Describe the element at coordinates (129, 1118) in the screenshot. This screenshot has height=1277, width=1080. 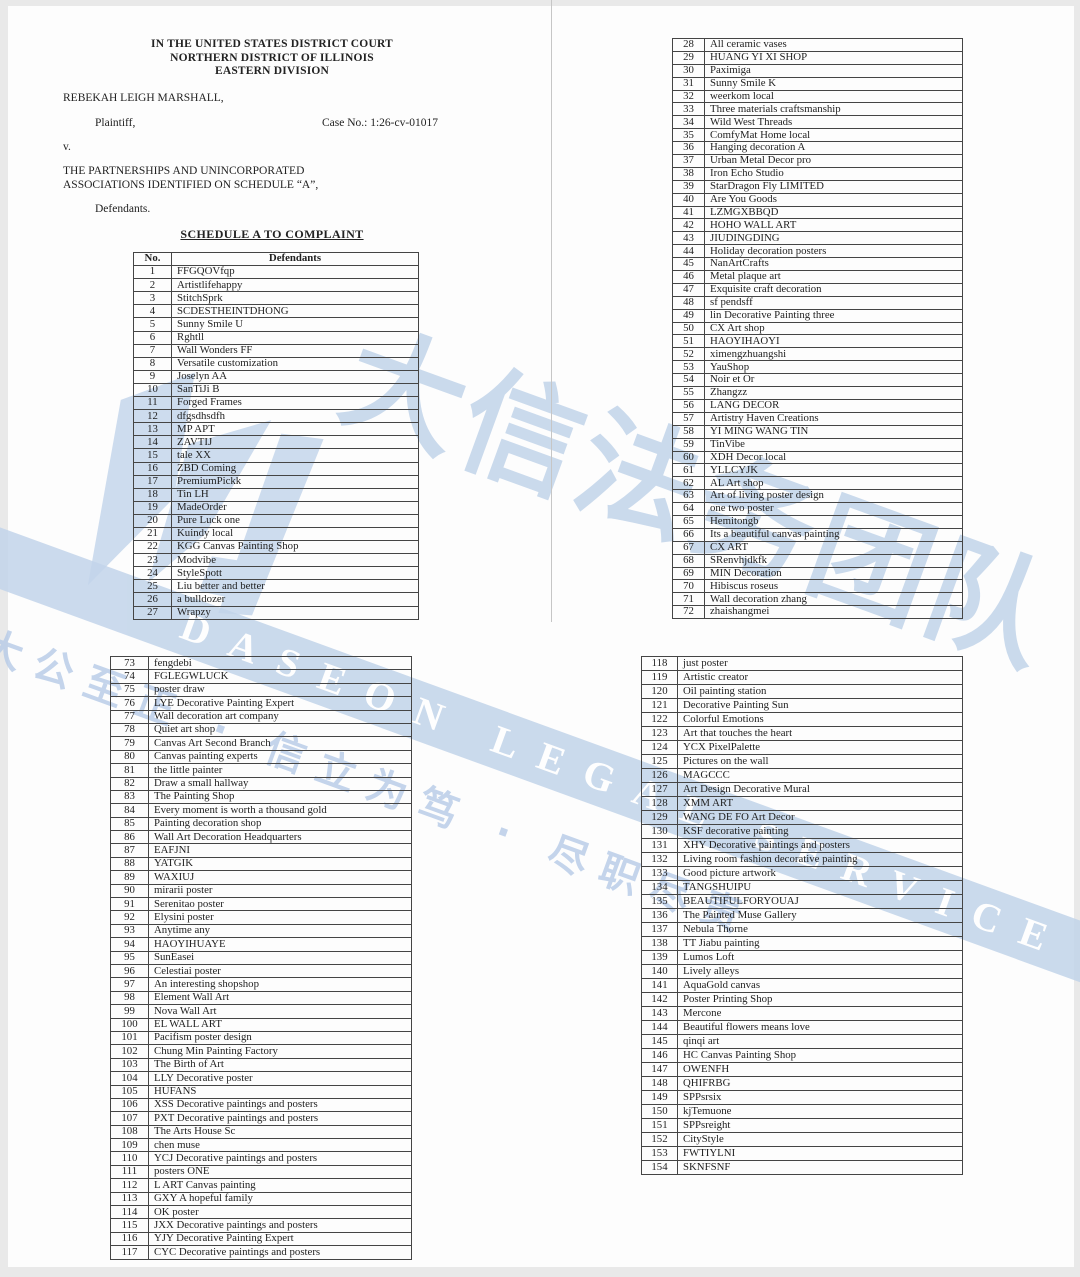
I see `defendant-number: 107` at that location.